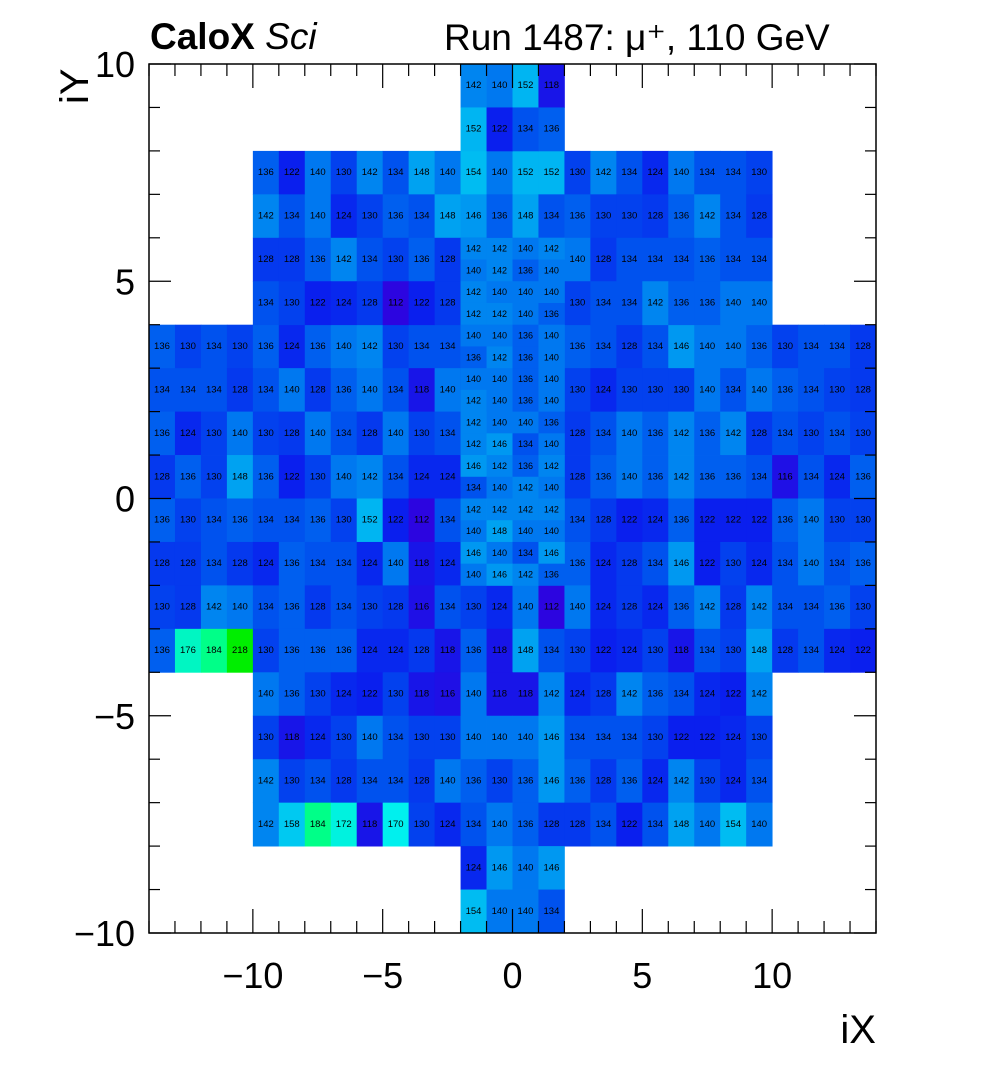 This screenshot has height=1072, width=996. I want to click on cell-value-label: 154, so click(474, 911).